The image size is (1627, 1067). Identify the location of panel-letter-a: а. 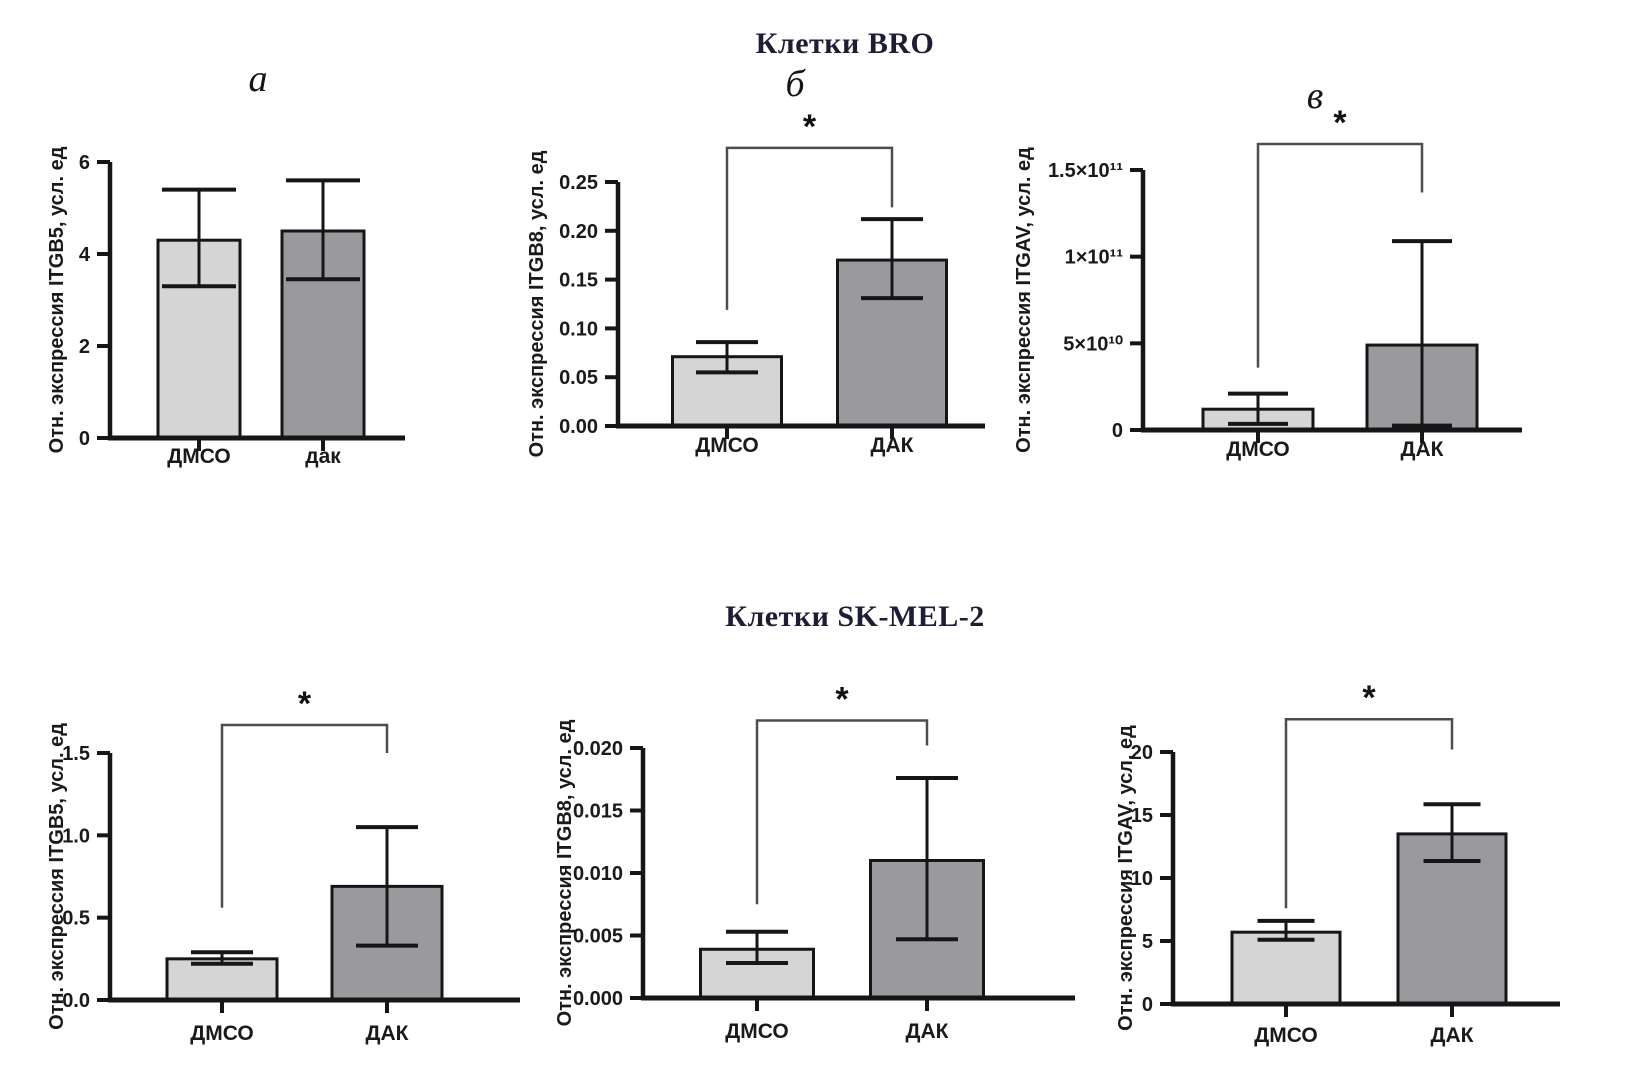
(258, 79).